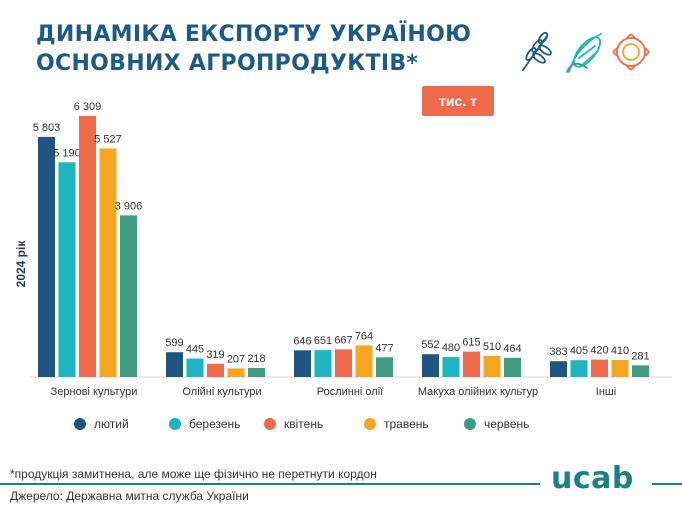 Image resolution: width=682 pixels, height=506 pixels. What do you see at coordinates (384, 348) in the screenshot?
I see `bar-value-label: 477` at bounding box center [384, 348].